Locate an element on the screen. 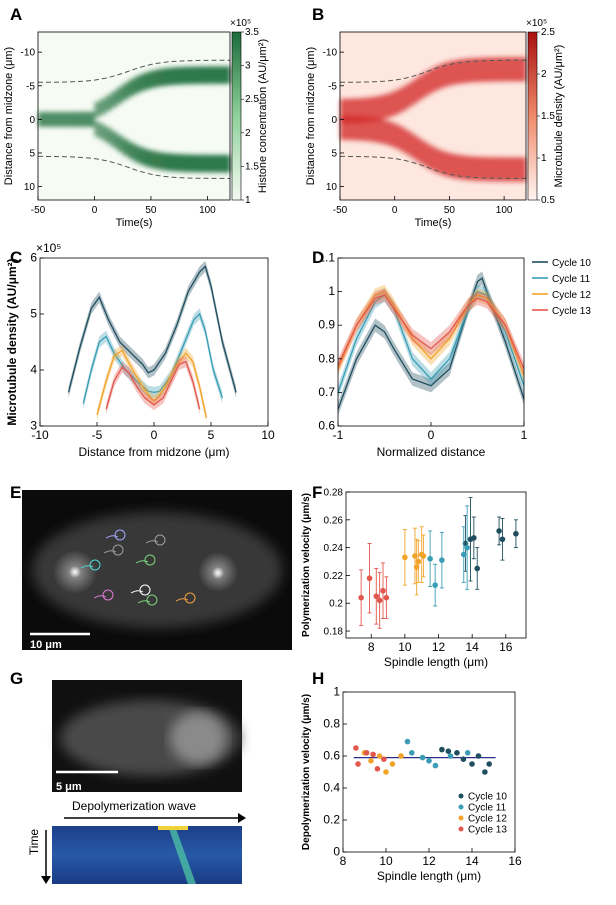 Image resolution: width=616 pixels, height=905 pixels. chart-d-ytick-label: 1.1 is located at coordinates (326, 258).